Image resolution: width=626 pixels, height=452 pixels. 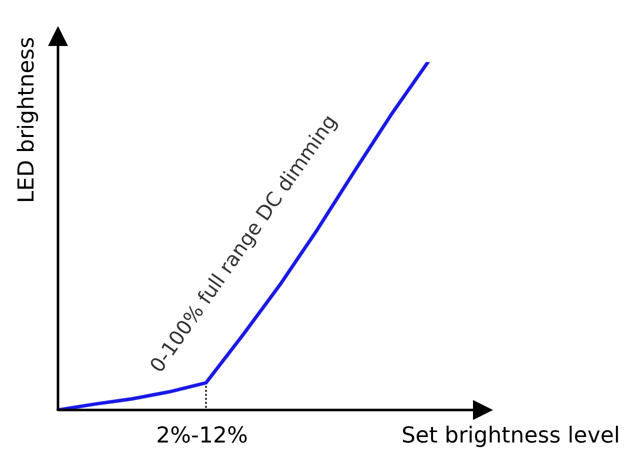 I want to click on y-axis-title: LED brightness, so click(x=27, y=120).